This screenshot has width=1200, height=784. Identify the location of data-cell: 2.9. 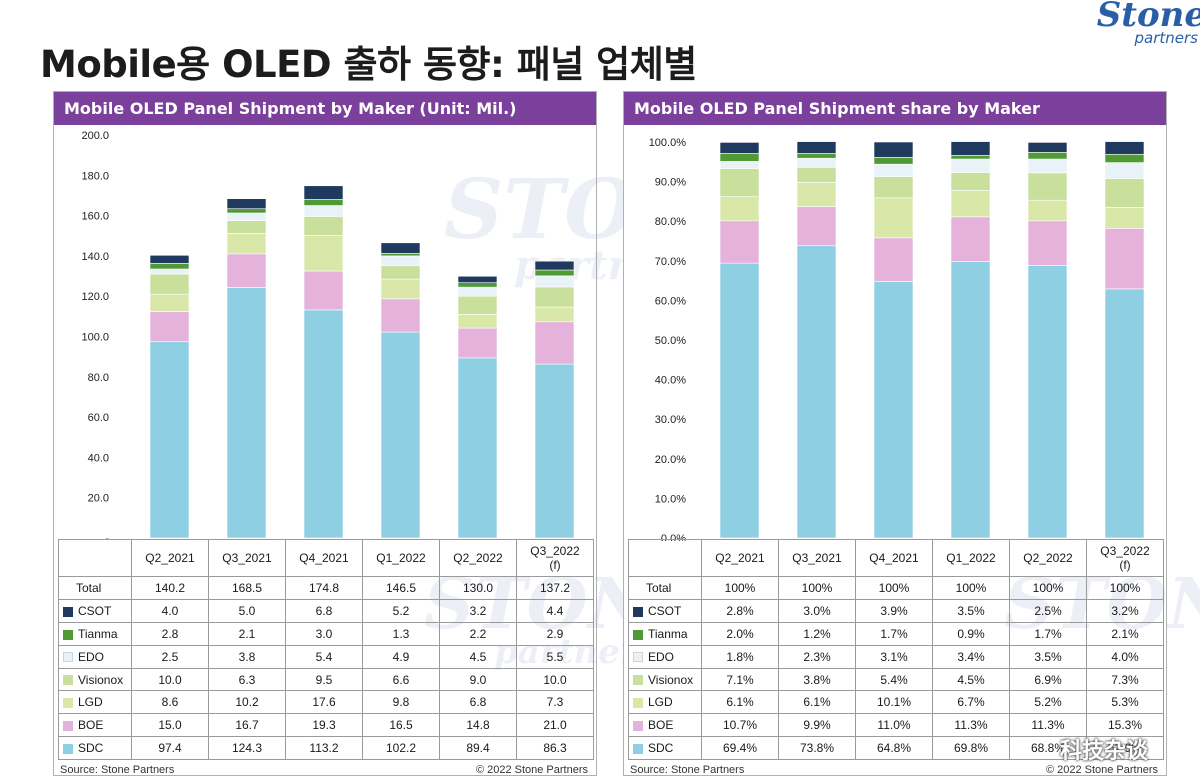
(555, 633).